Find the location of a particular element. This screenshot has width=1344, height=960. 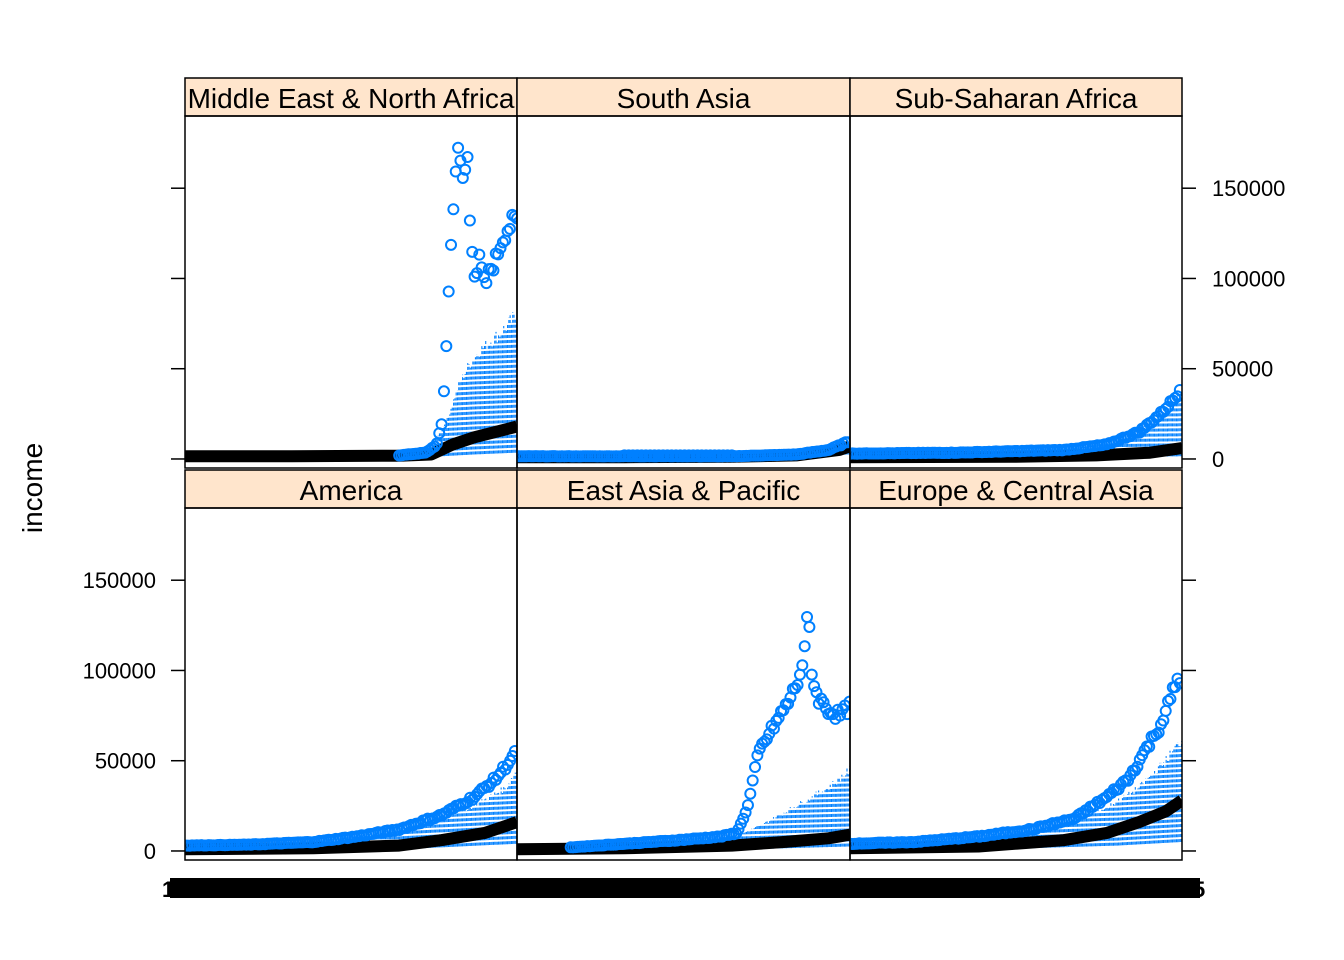

panel-1: South Asia is located at coordinates (683, 273).